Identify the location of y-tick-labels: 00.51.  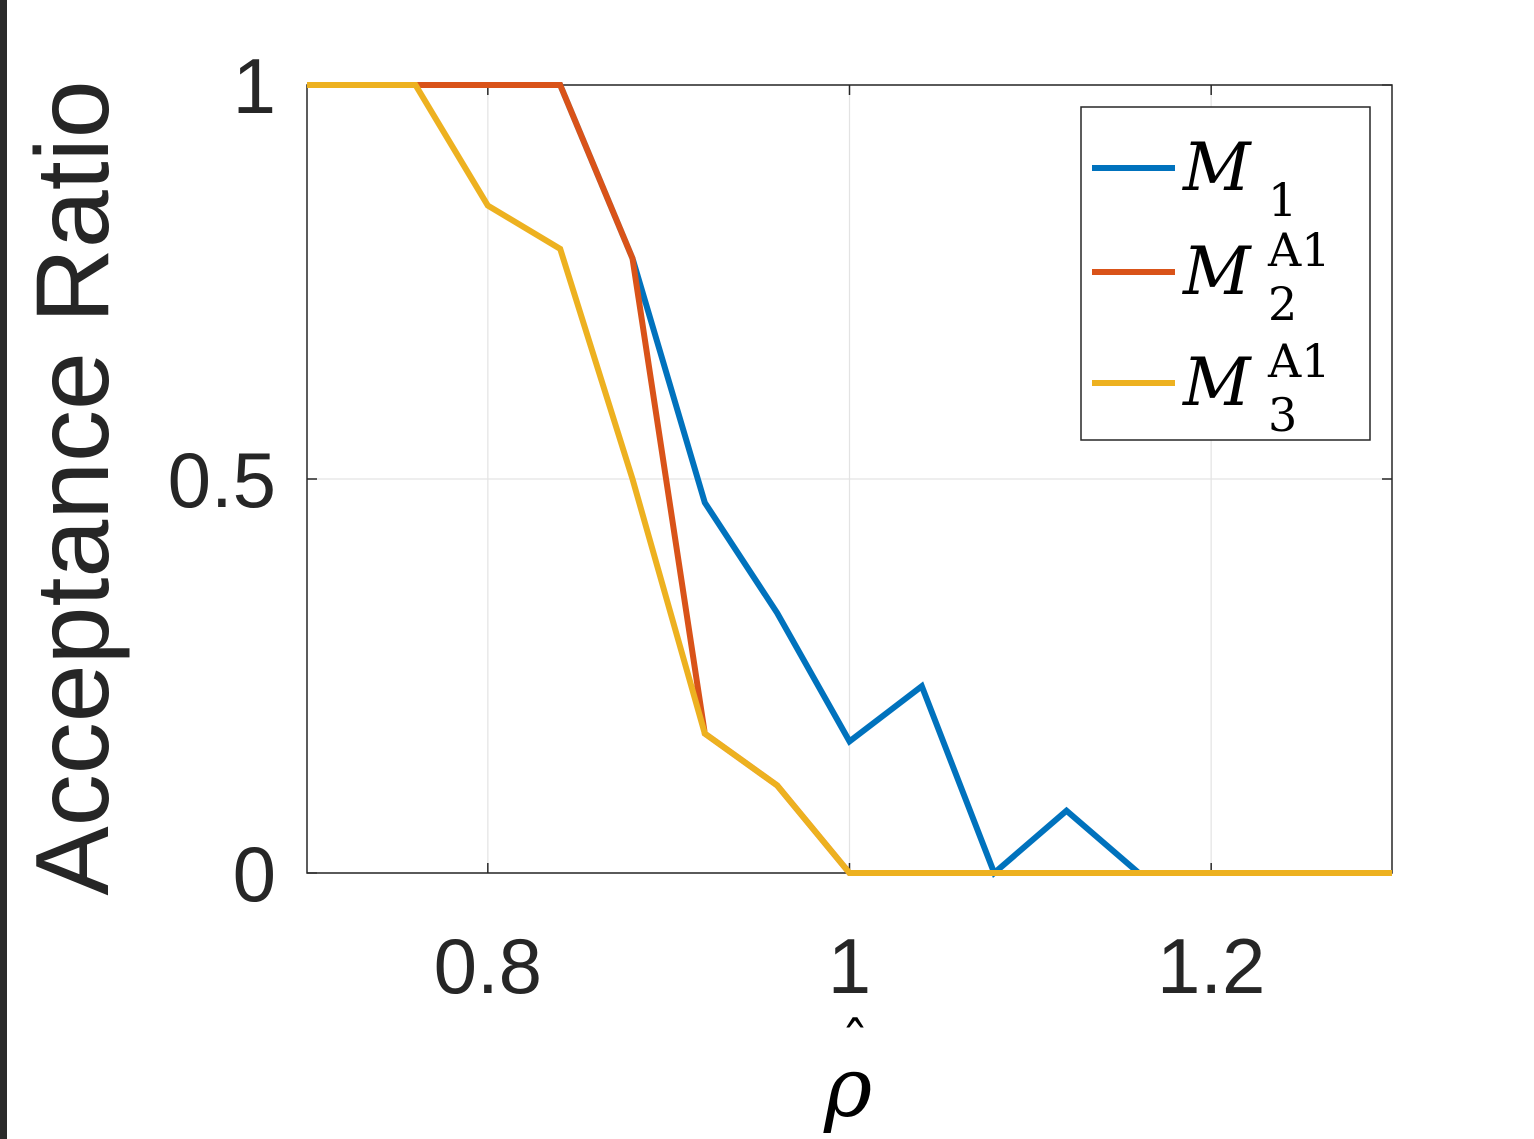
(222, 480).